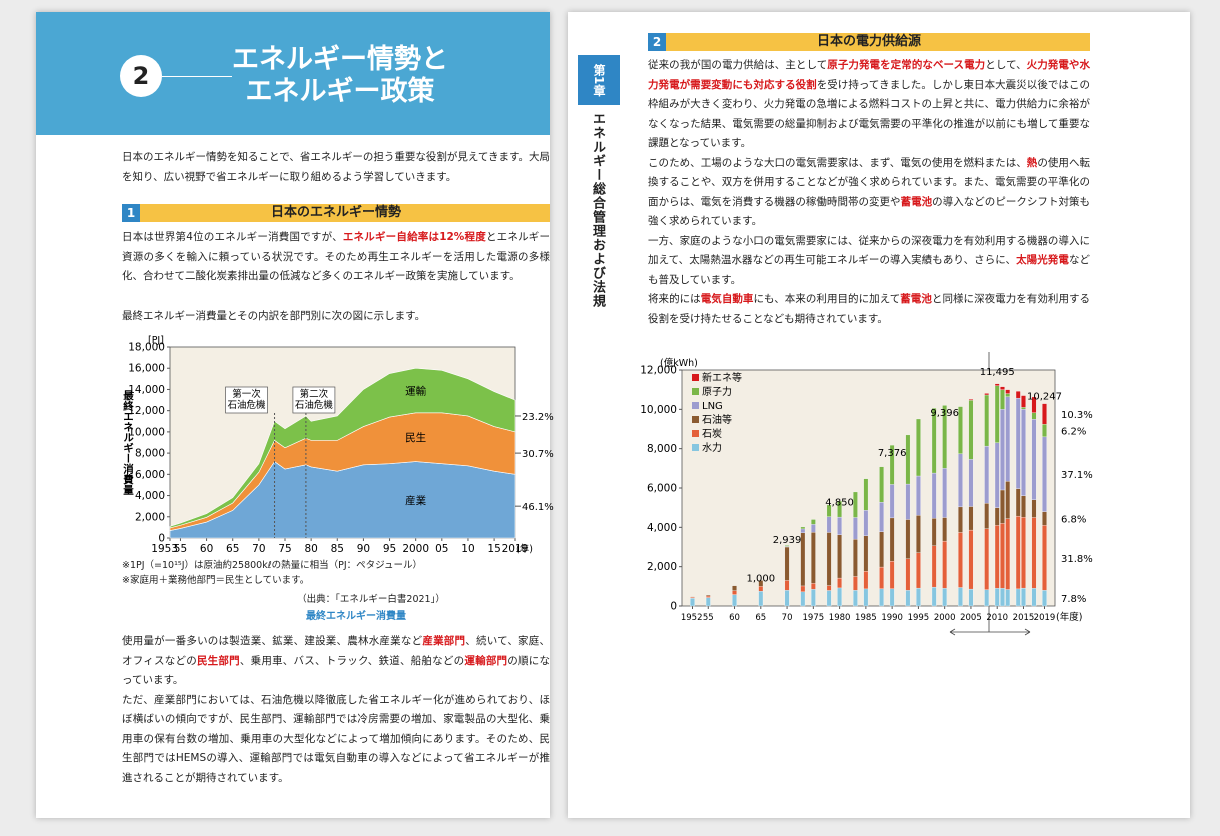  Describe the element at coordinates (787, 540) in the screenshot. I see `total-label: 2,939` at that location.